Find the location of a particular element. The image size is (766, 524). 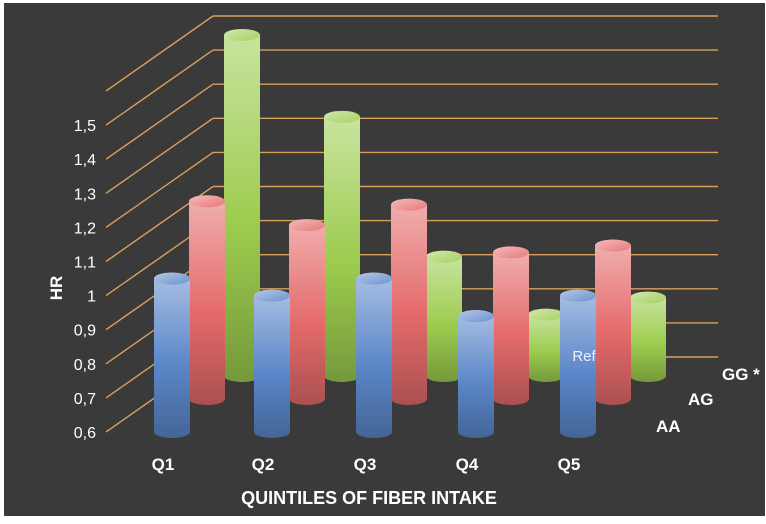

bar-ag-q4 is located at coordinates (511, 325).